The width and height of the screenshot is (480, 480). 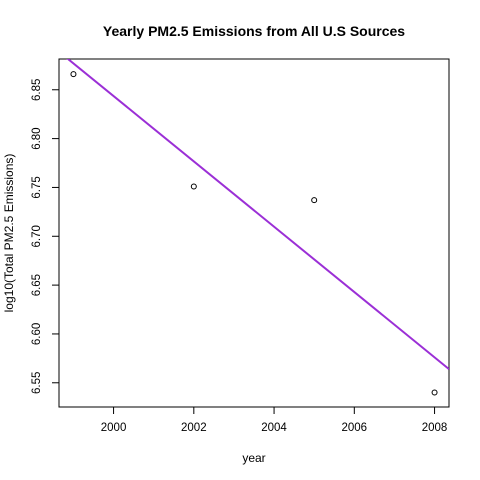 I want to click on x-axis: 2000 2002 2004 2006 2008, so click(x=274, y=420).